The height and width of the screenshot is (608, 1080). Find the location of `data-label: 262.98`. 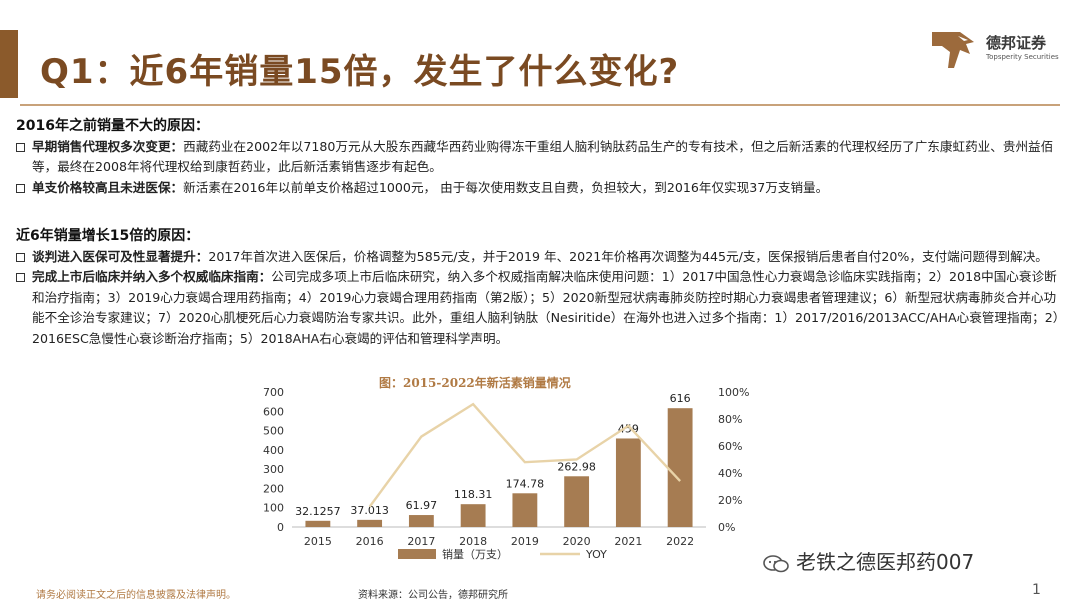

data-label: 262.98 is located at coordinates (576, 466).